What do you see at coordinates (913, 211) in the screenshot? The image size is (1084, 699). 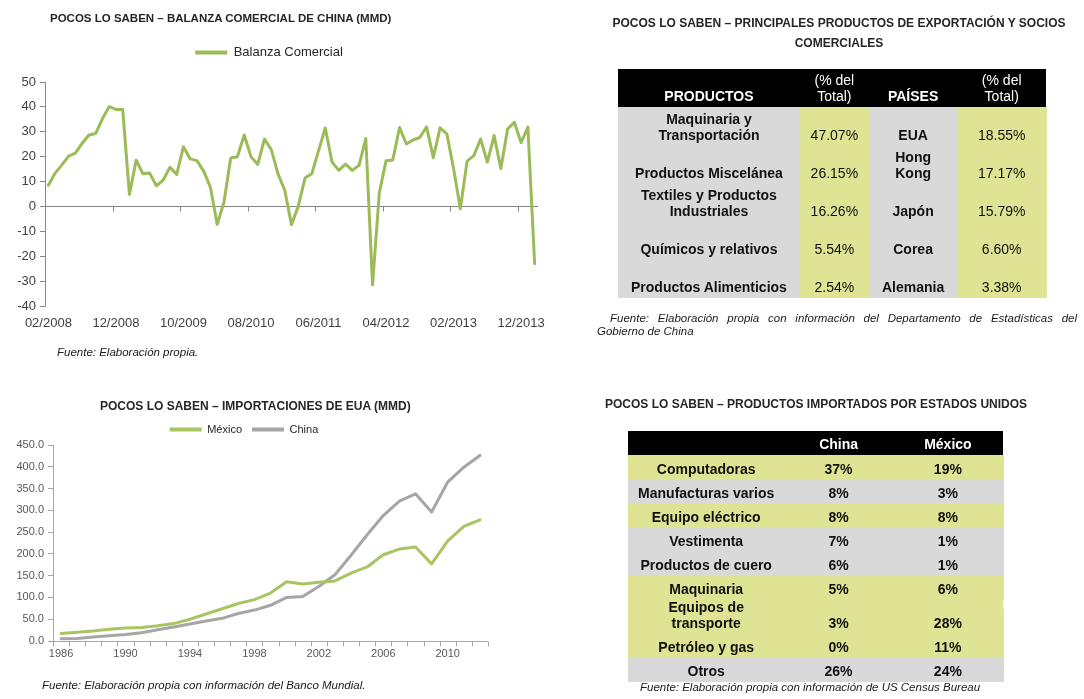 I see `y2-tick-label: Japón` at bounding box center [913, 211].